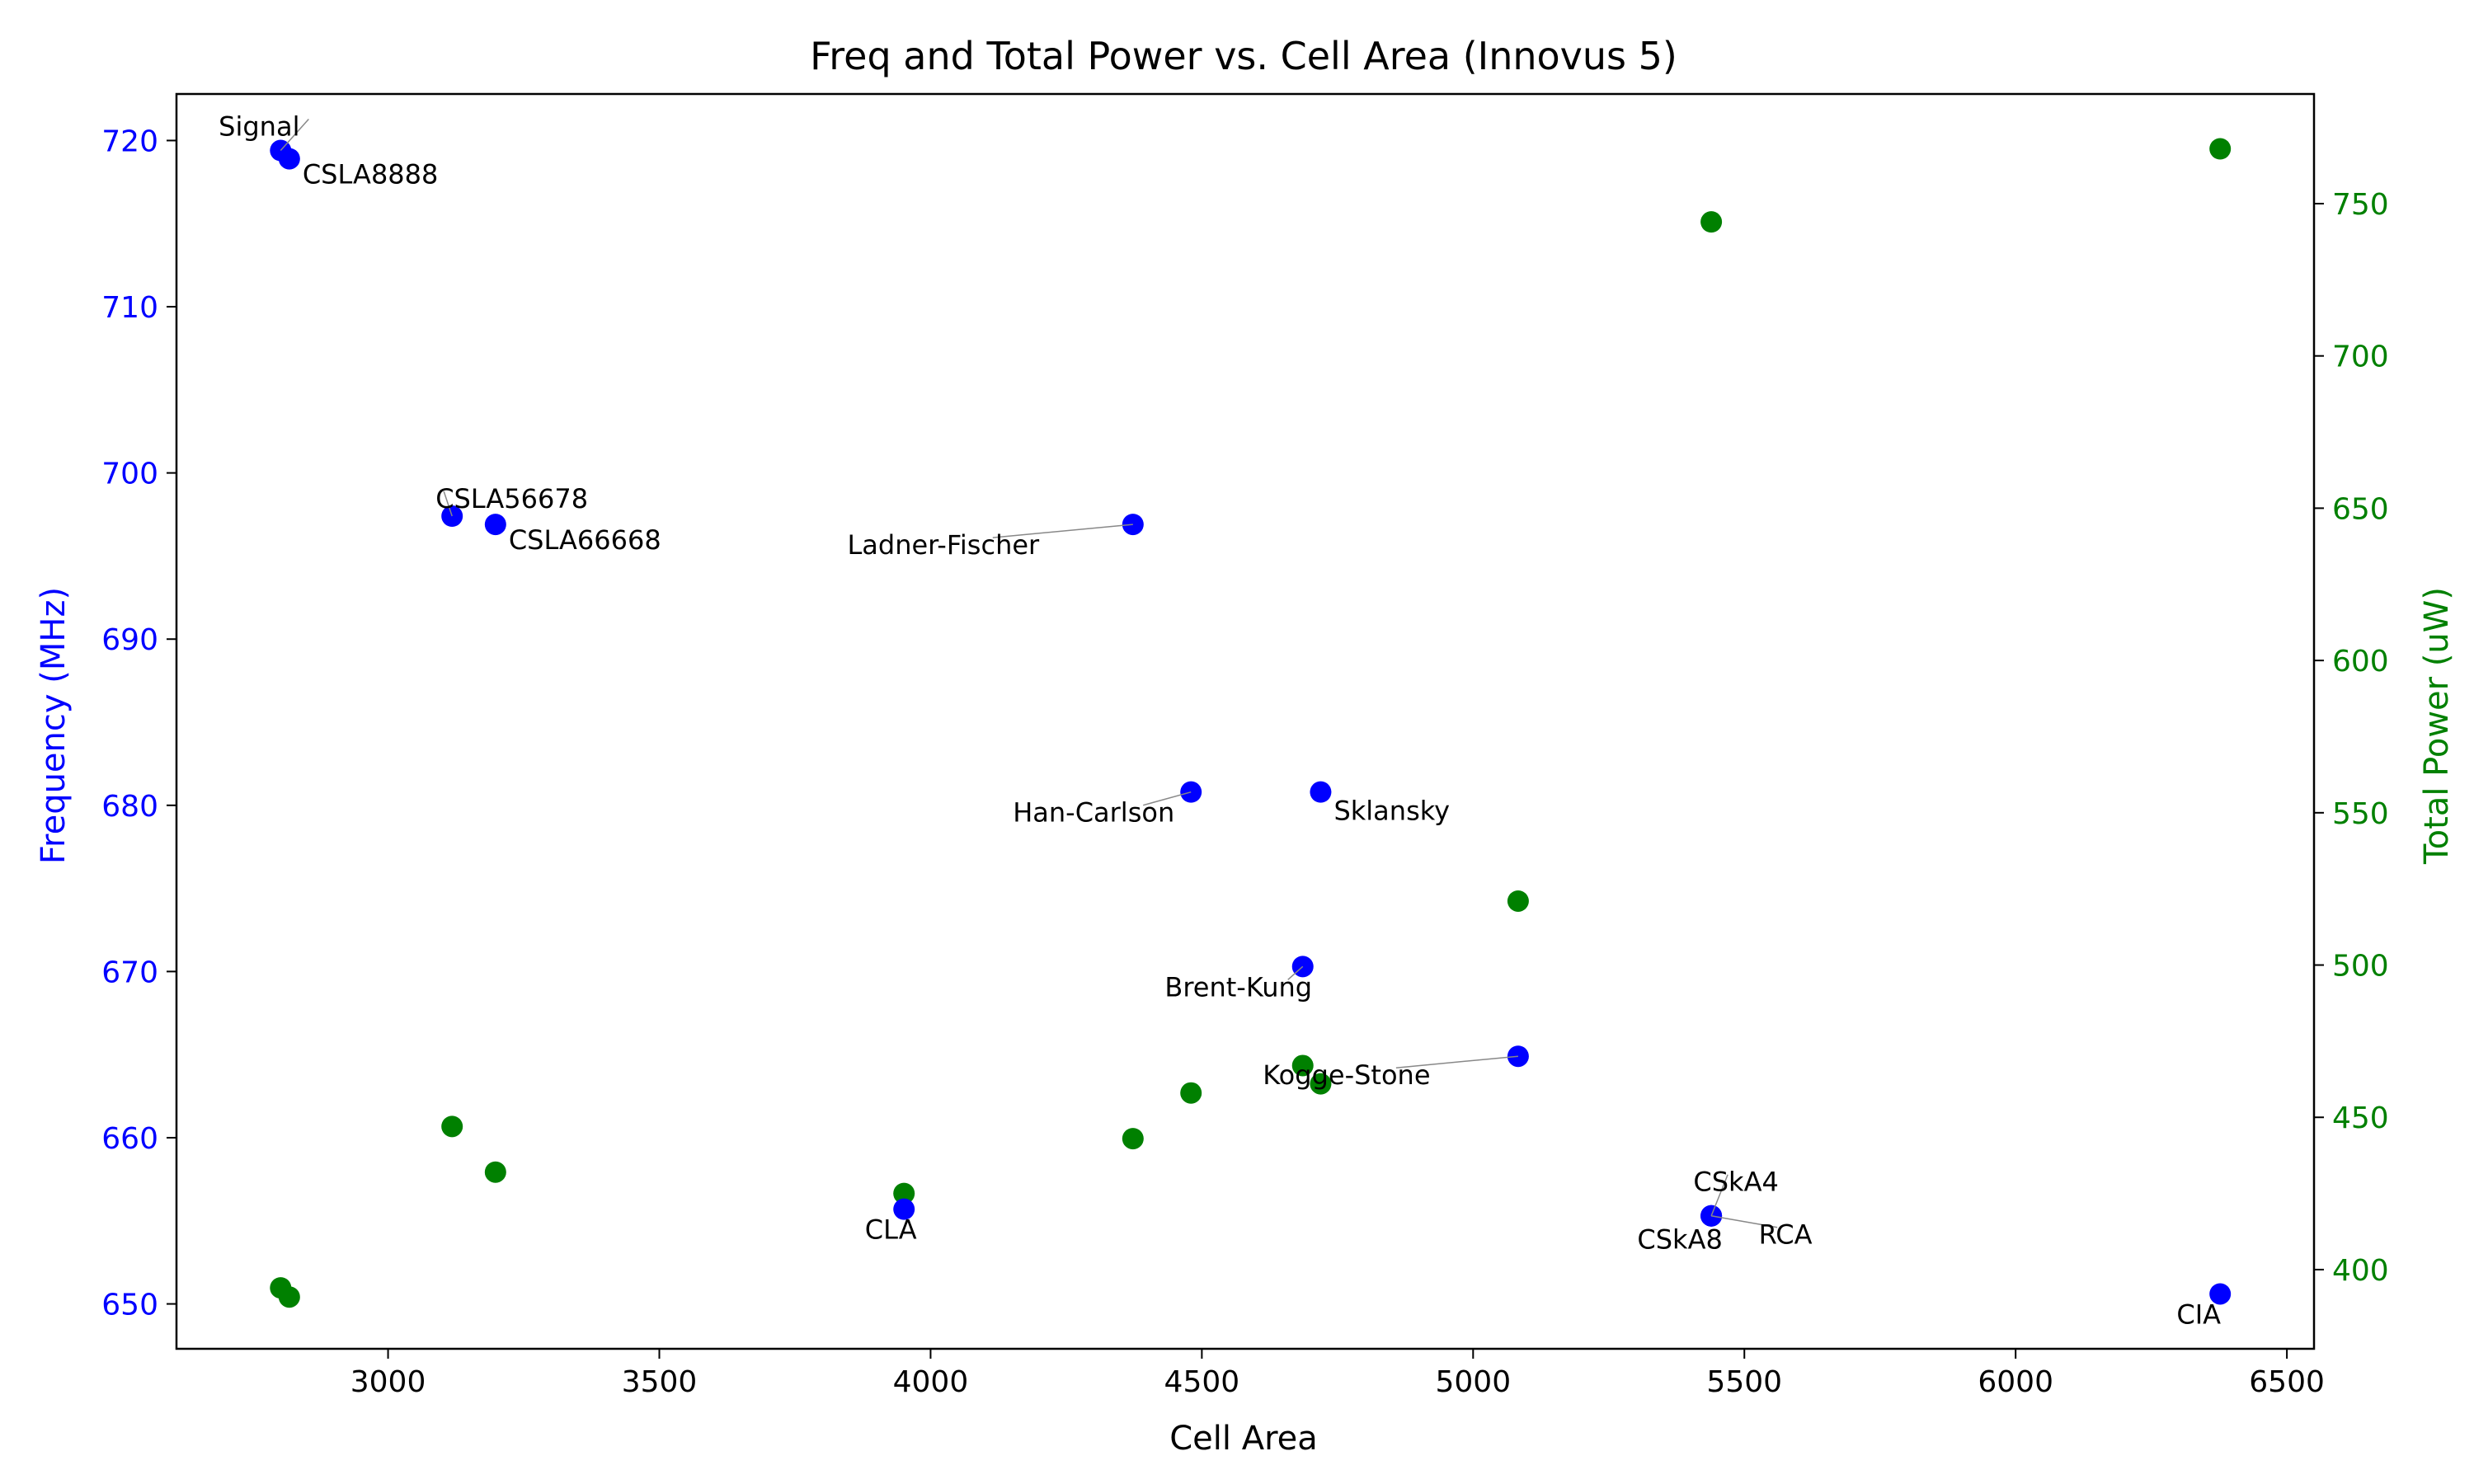  Describe the element at coordinates (2360, 509) in the screenshot. I see `y-right-tick-label: 650` at that location.